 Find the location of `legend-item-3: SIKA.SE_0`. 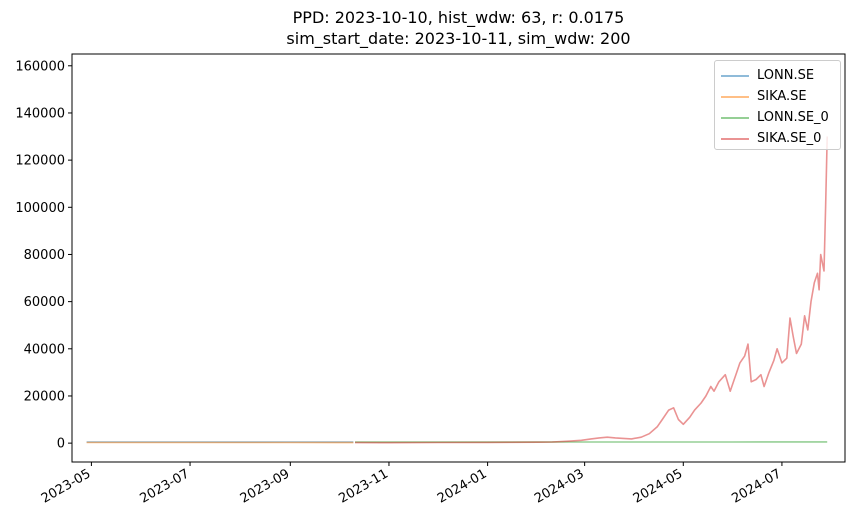

legend-item-3: SIKA.SE_0 is located at coordinates (780, 138).